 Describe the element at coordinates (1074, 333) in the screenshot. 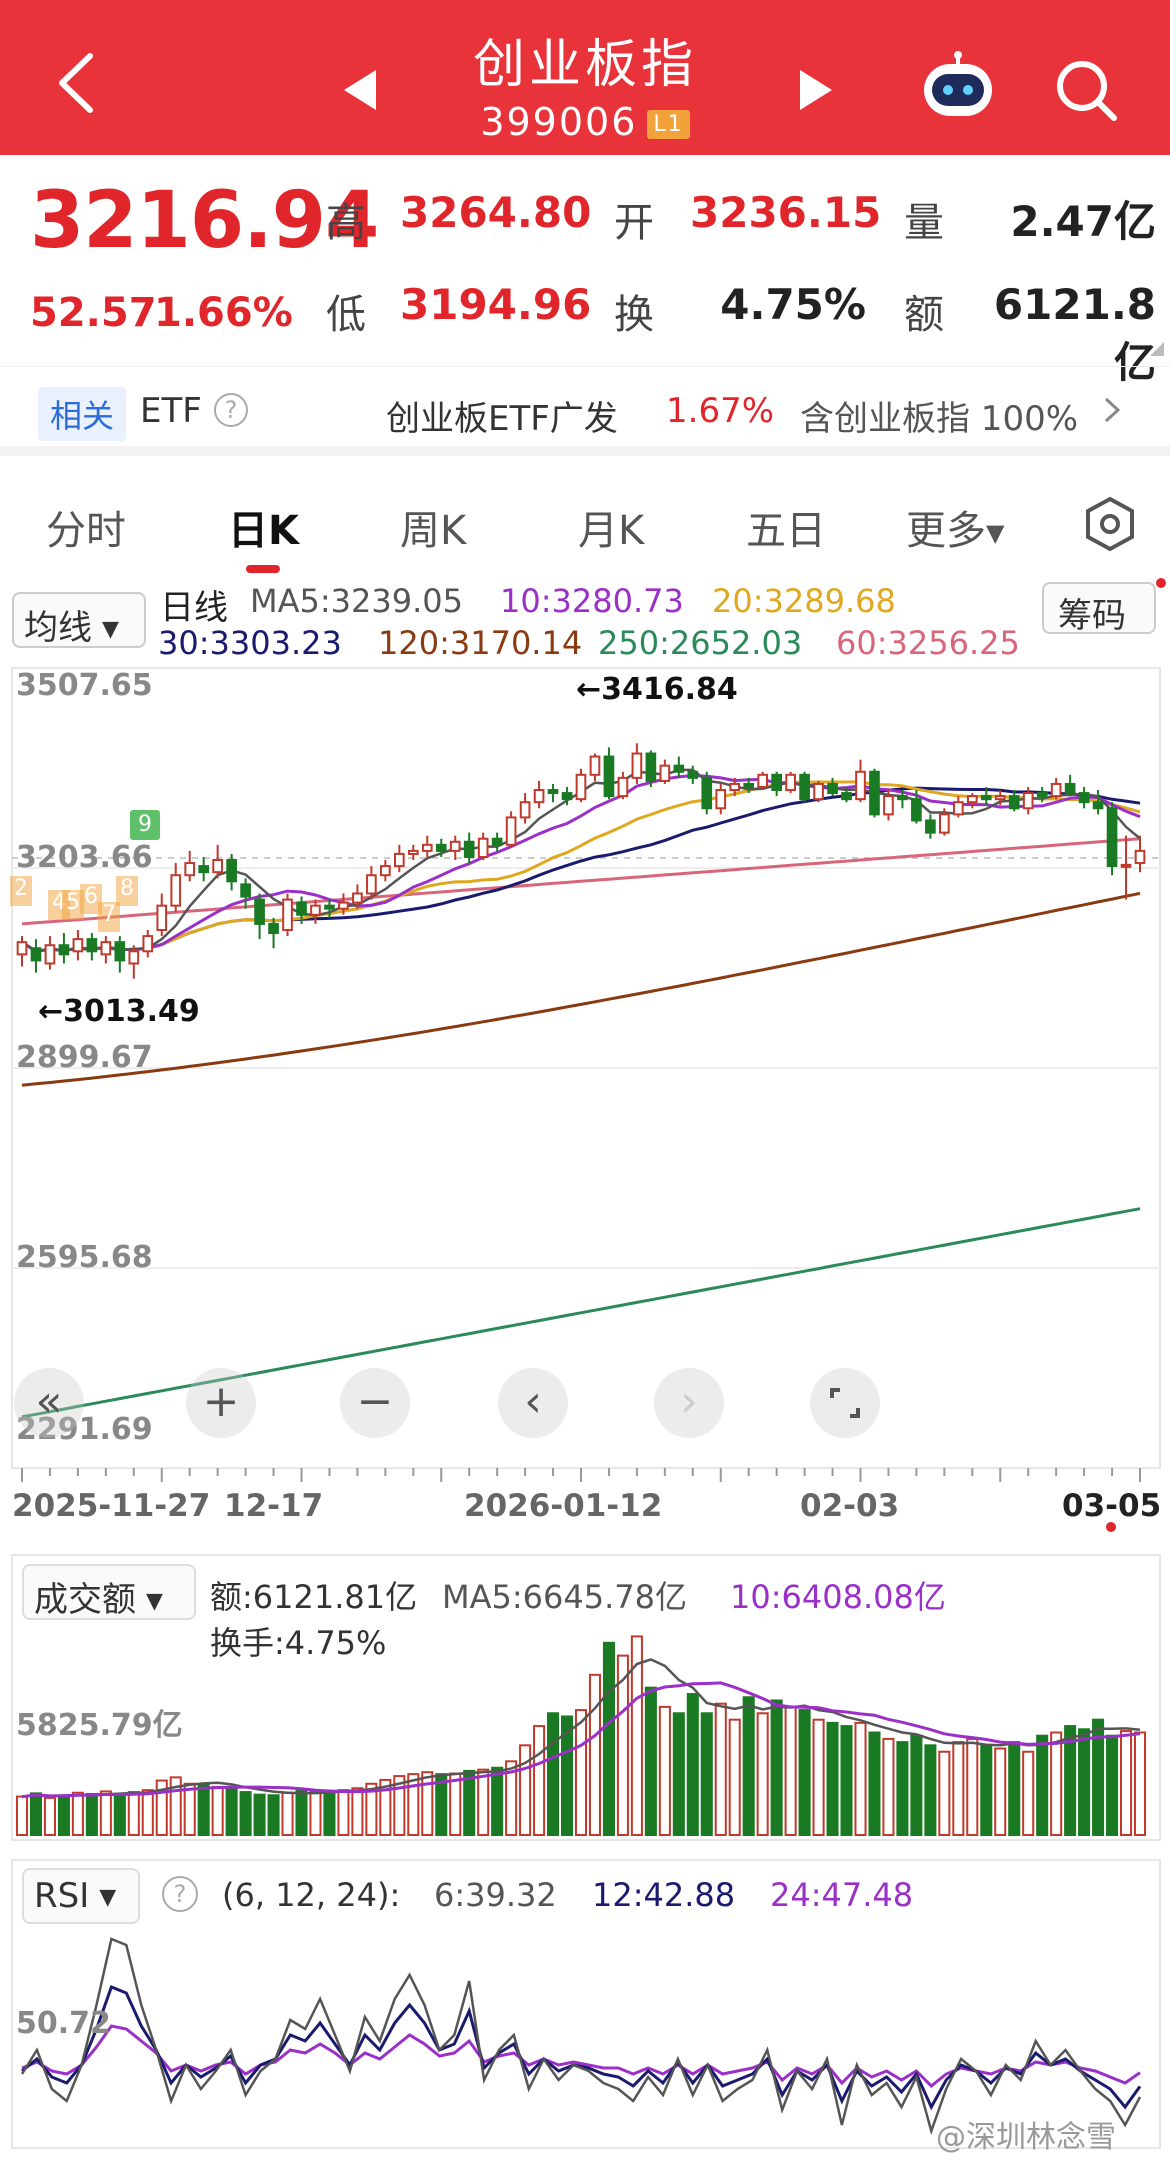

I see `amount-value: 6121.8亿` at that location.